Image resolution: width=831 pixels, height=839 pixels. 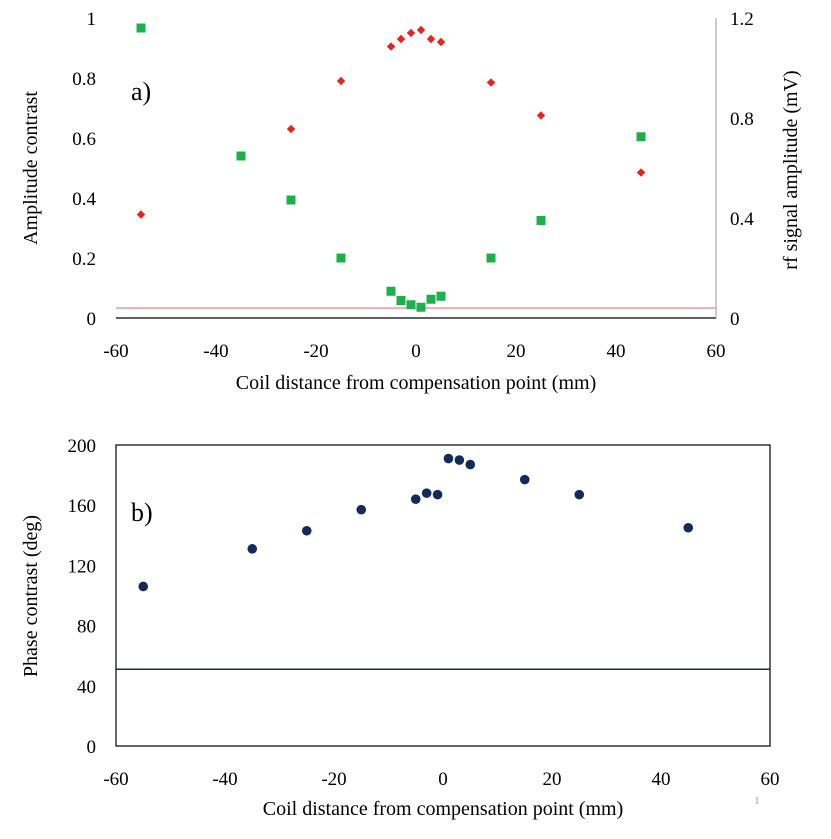 What do you see at coordinates (224, 779) in the screenshot?
I see `panel-b-x-tick-label: -40` at bounding box center [224, 779].